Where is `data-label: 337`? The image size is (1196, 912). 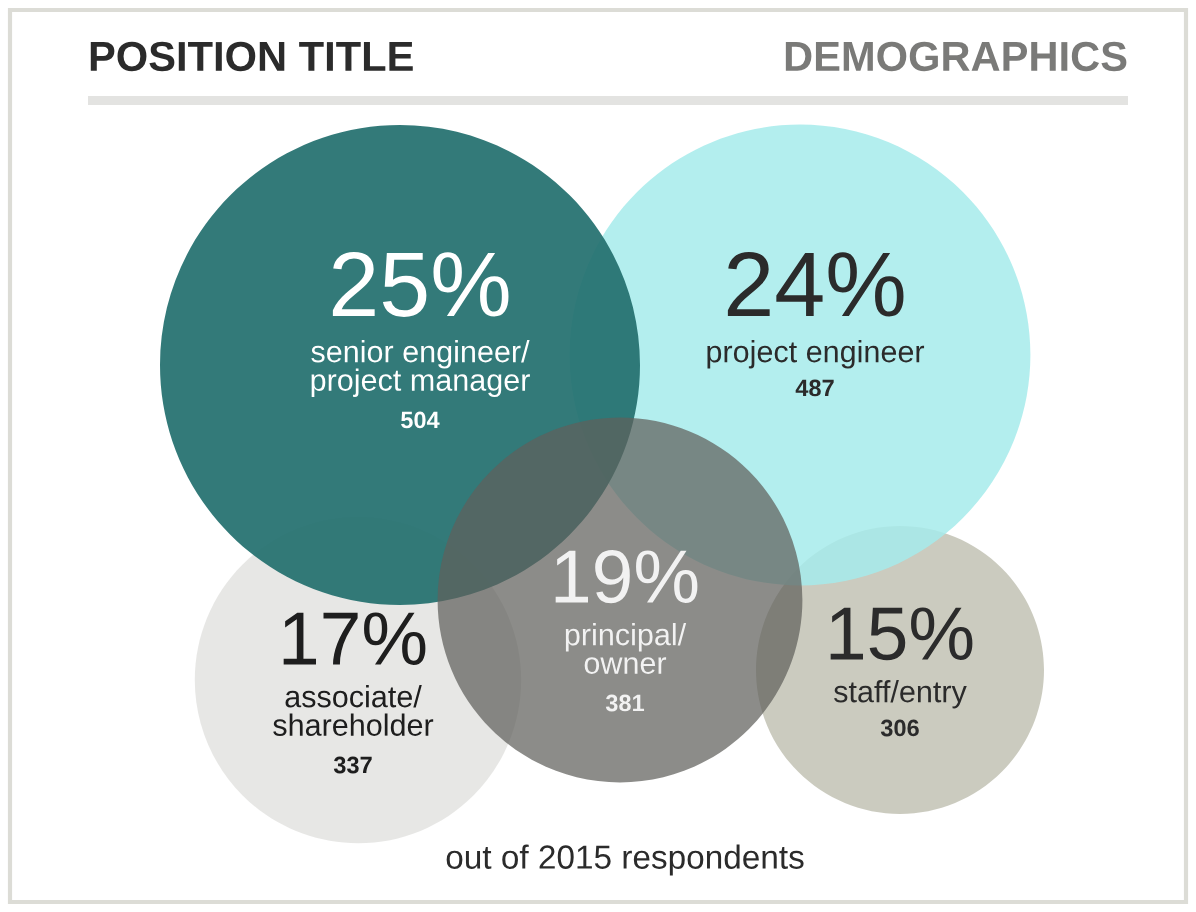 data-label: 337 is located at coordinates (352, 765).